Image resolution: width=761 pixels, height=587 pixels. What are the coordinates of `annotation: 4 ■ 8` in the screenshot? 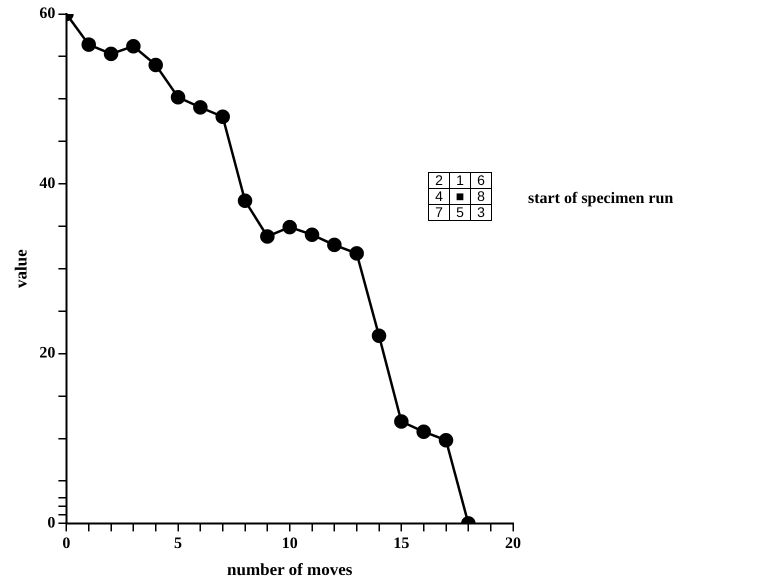 It's located at (460, 196).